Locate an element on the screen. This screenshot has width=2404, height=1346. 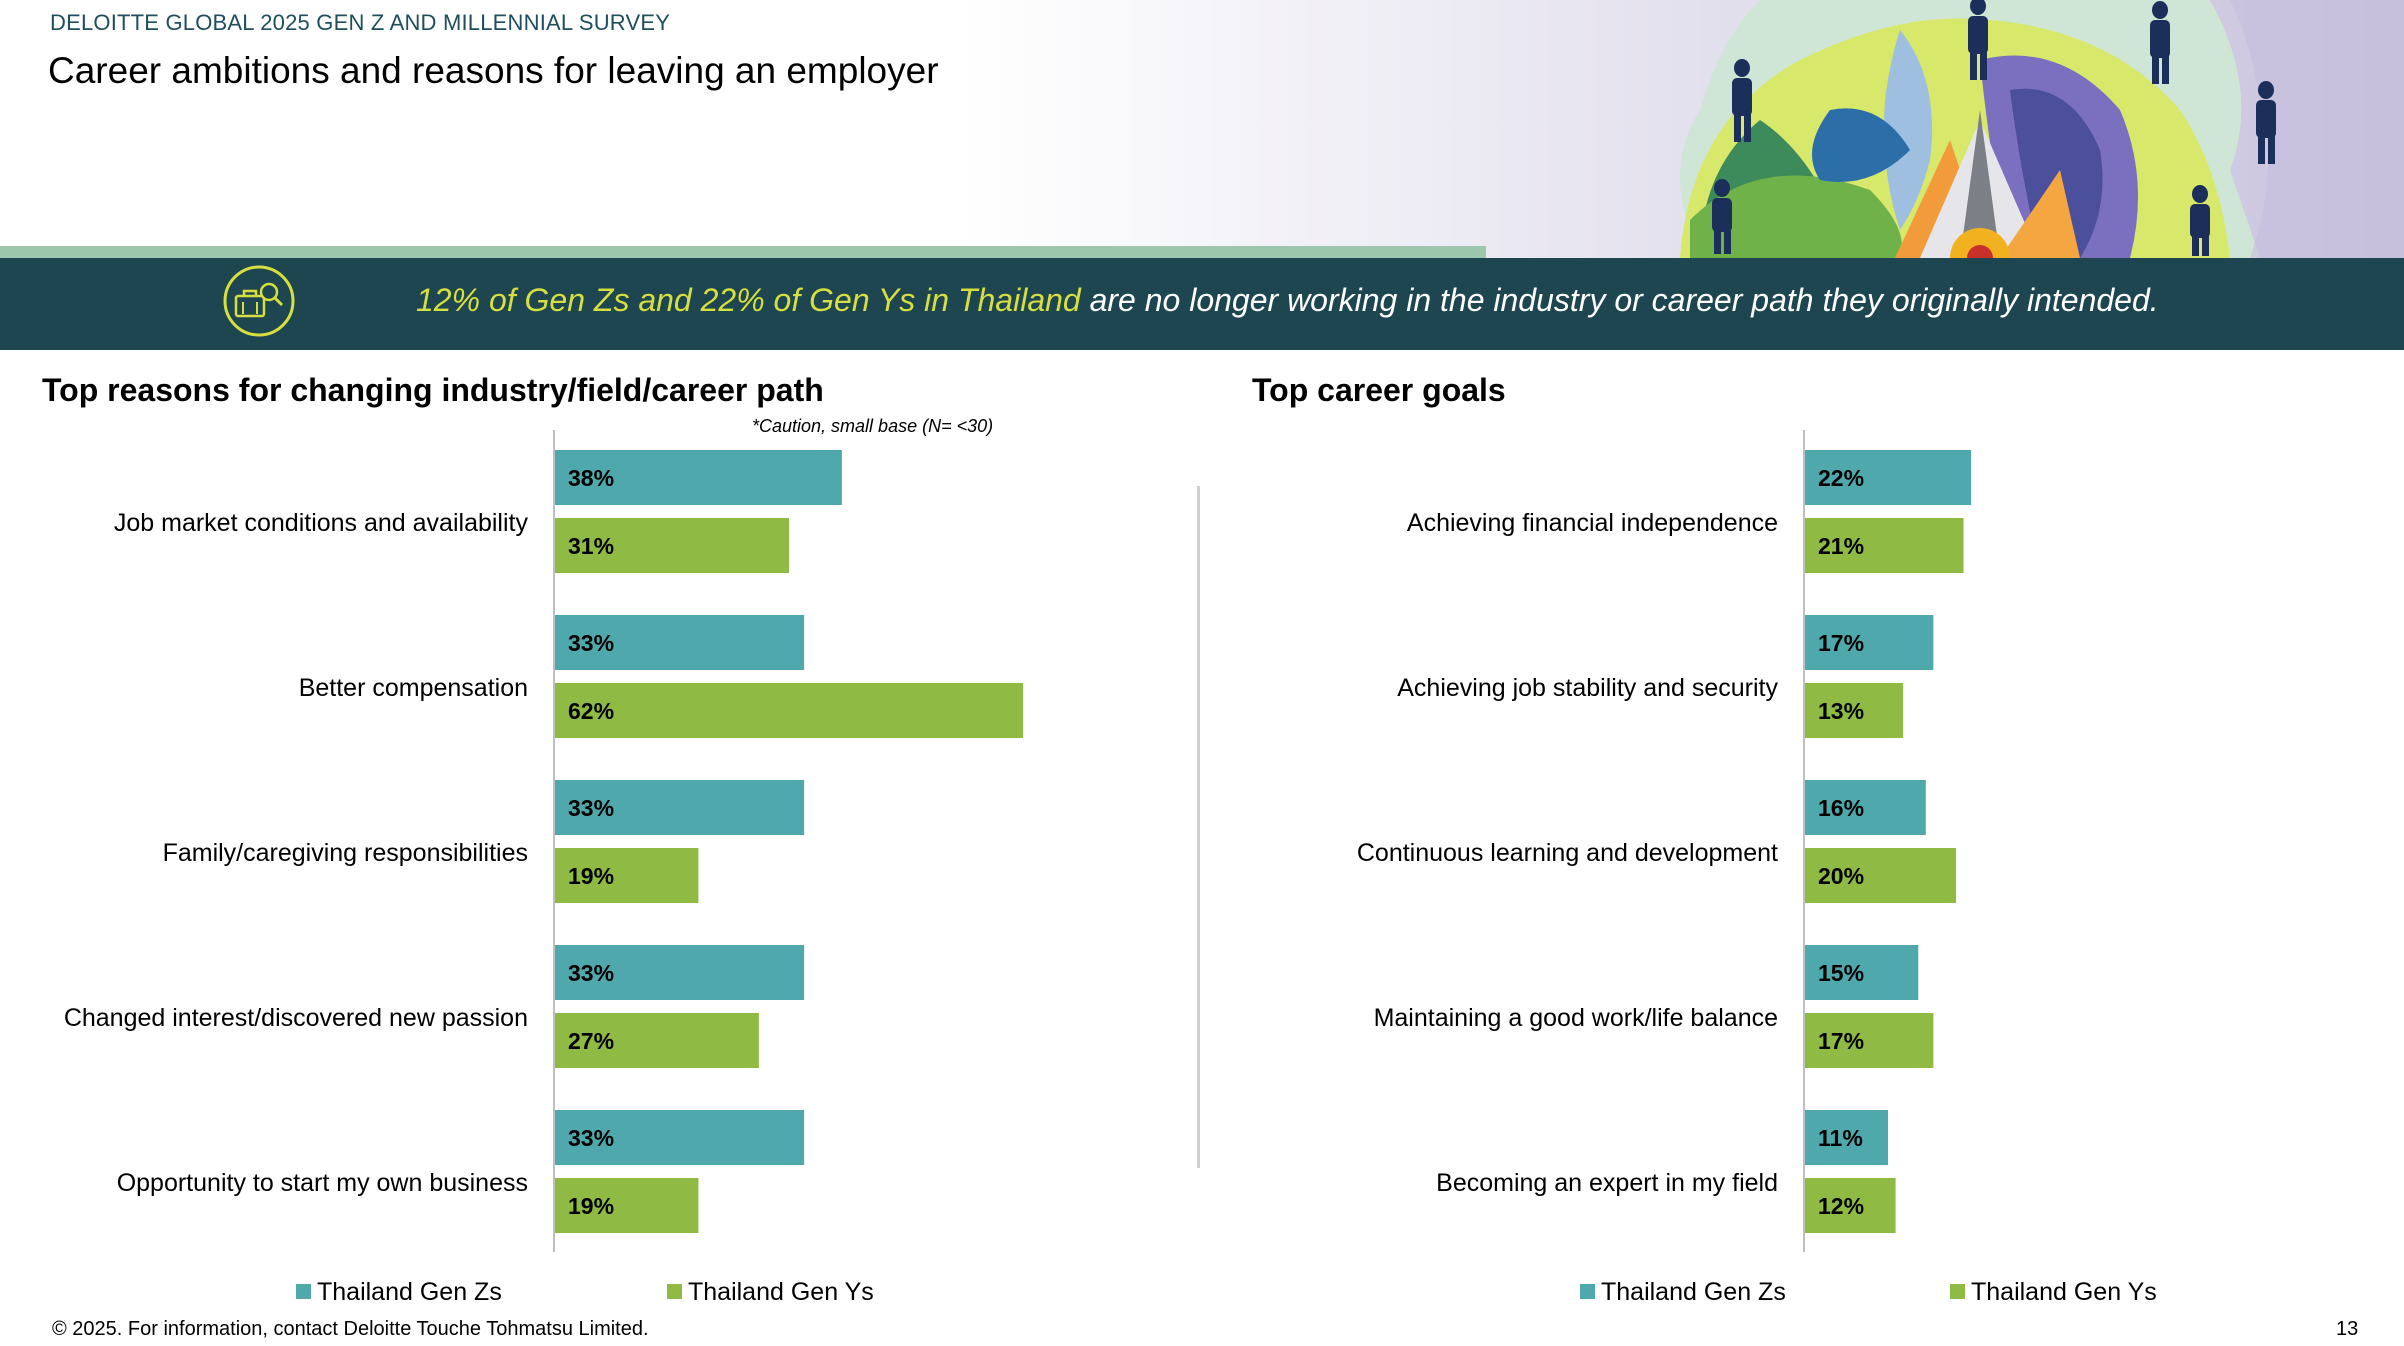
category-label: Maintaining a good work/life balance is located at coordinates (1576, 1018).